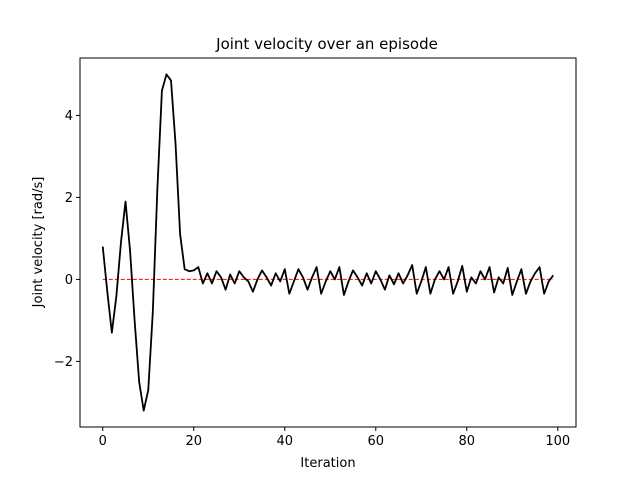 This screenshot has width=640, height=480. Describe the element at coordinates (38, 243) in the screenshot. I see `y-axis-label: Joint velocity [rad/s]` at that location.